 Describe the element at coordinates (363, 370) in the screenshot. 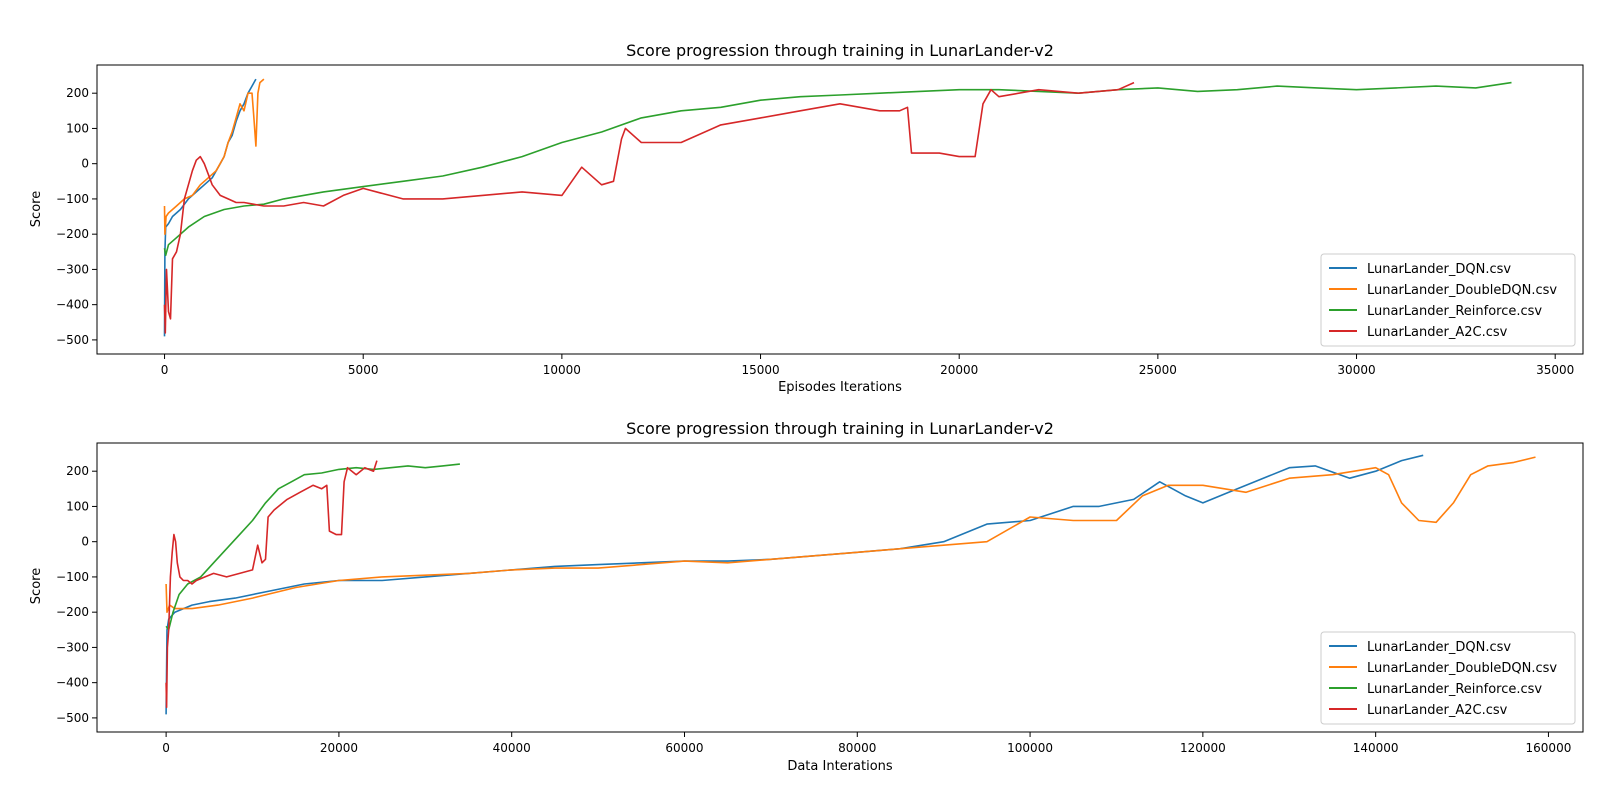

I see `x-tick-label: 5000` at that location.